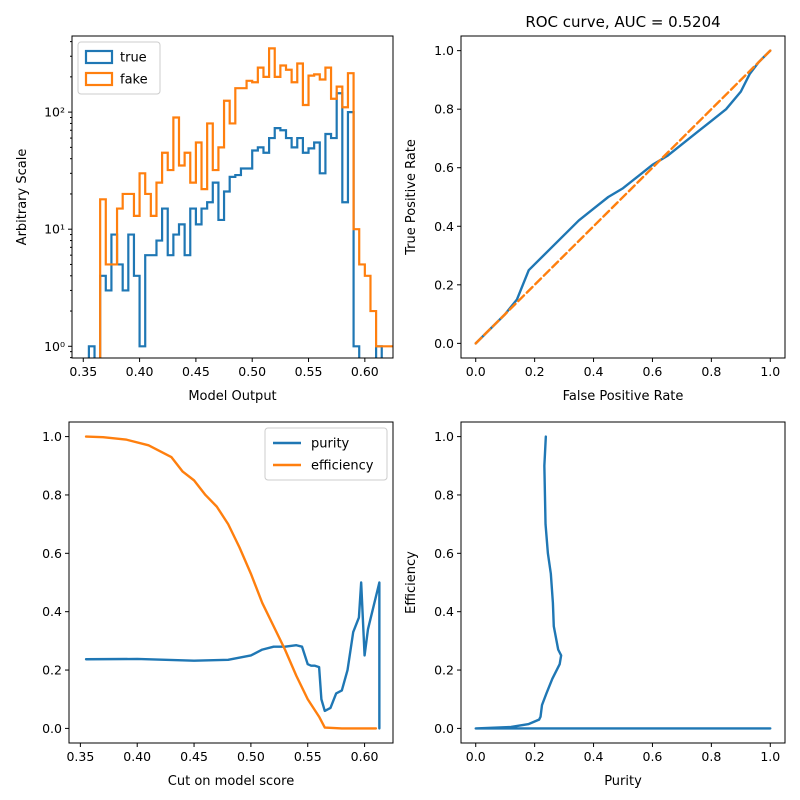 This screenshot has height=800, width=800. What do you see at coordinates (22, 197) in the screenshot?
I see `y-axis-label-hist: Arbitrary Scale` at bounding box center [22, 197].